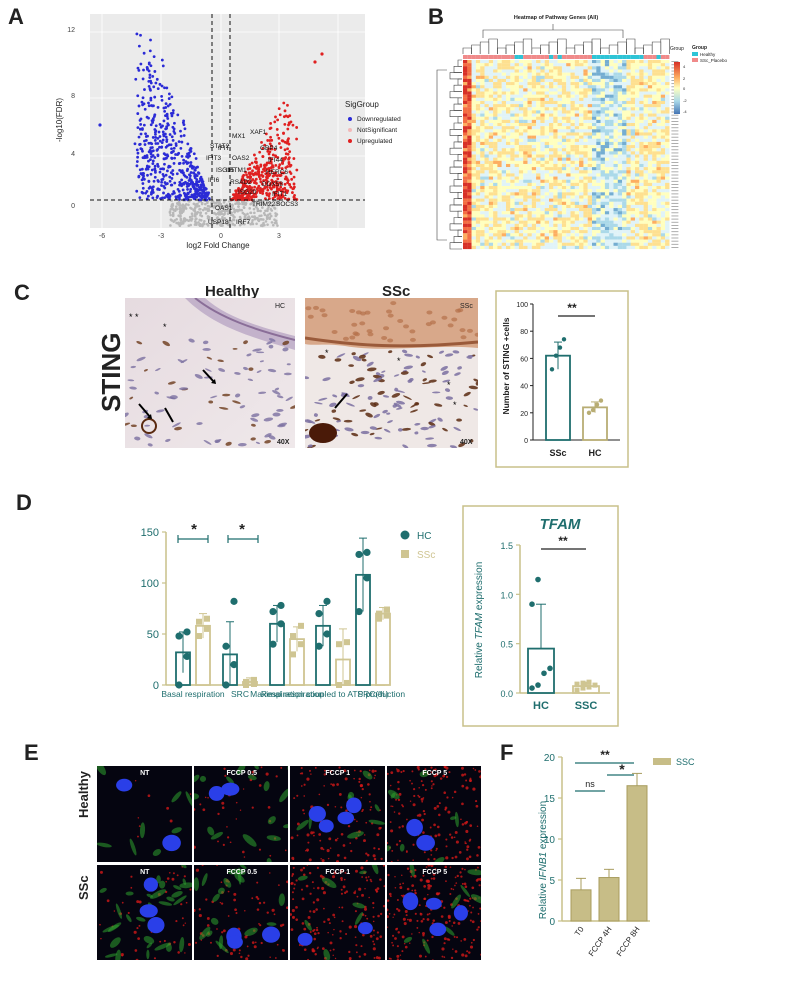 The width and height of the screenshot is (808, 992). Describe the element at coordinates (241, 158) in the screenshot. I see `gene-label: OAS2` at that location.